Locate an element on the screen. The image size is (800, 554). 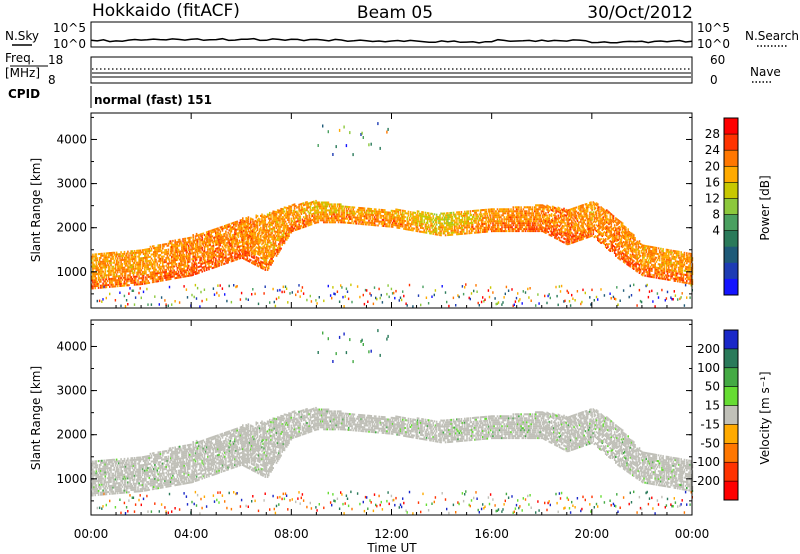
nsky-tick-bottom: 10^0 is located at coordinates (69, 44).